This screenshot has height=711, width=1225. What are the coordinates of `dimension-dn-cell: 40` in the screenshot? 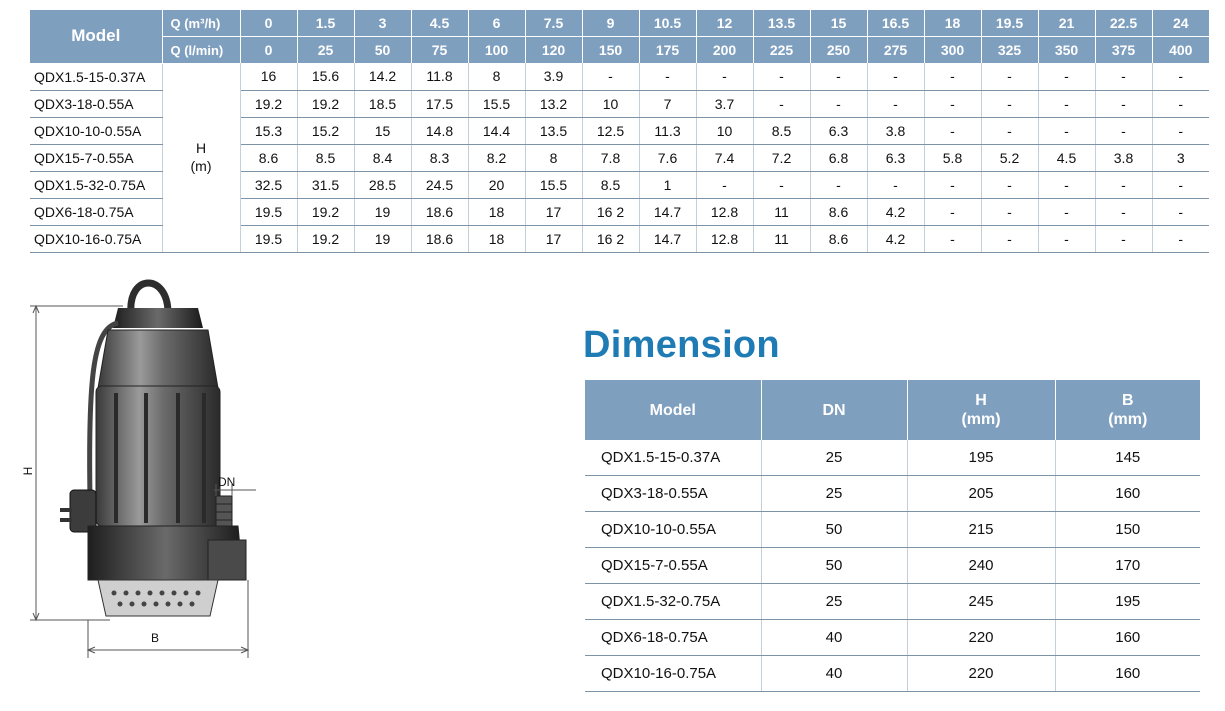 It's located at (833, 673).